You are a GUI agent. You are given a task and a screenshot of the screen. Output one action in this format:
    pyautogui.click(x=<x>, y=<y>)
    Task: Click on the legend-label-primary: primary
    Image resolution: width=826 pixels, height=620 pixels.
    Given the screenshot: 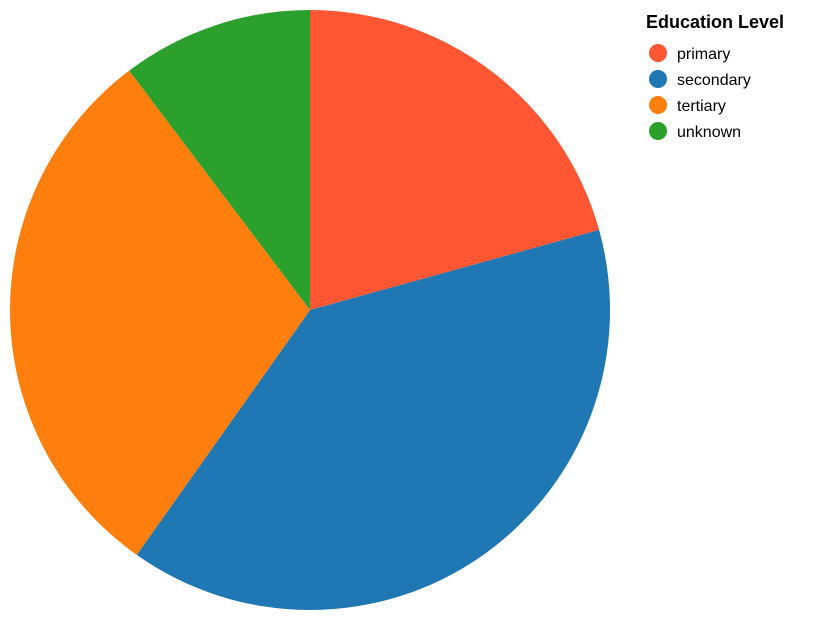 What is the action you would take?
    pyautogui.click(x=703, y=54)
    